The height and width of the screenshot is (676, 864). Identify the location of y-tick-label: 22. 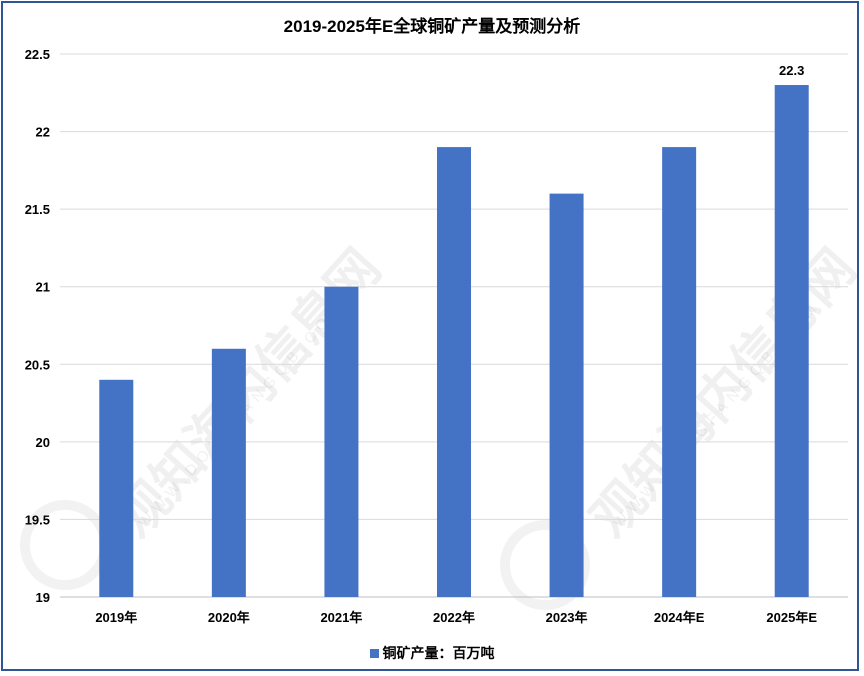
(43, 132).